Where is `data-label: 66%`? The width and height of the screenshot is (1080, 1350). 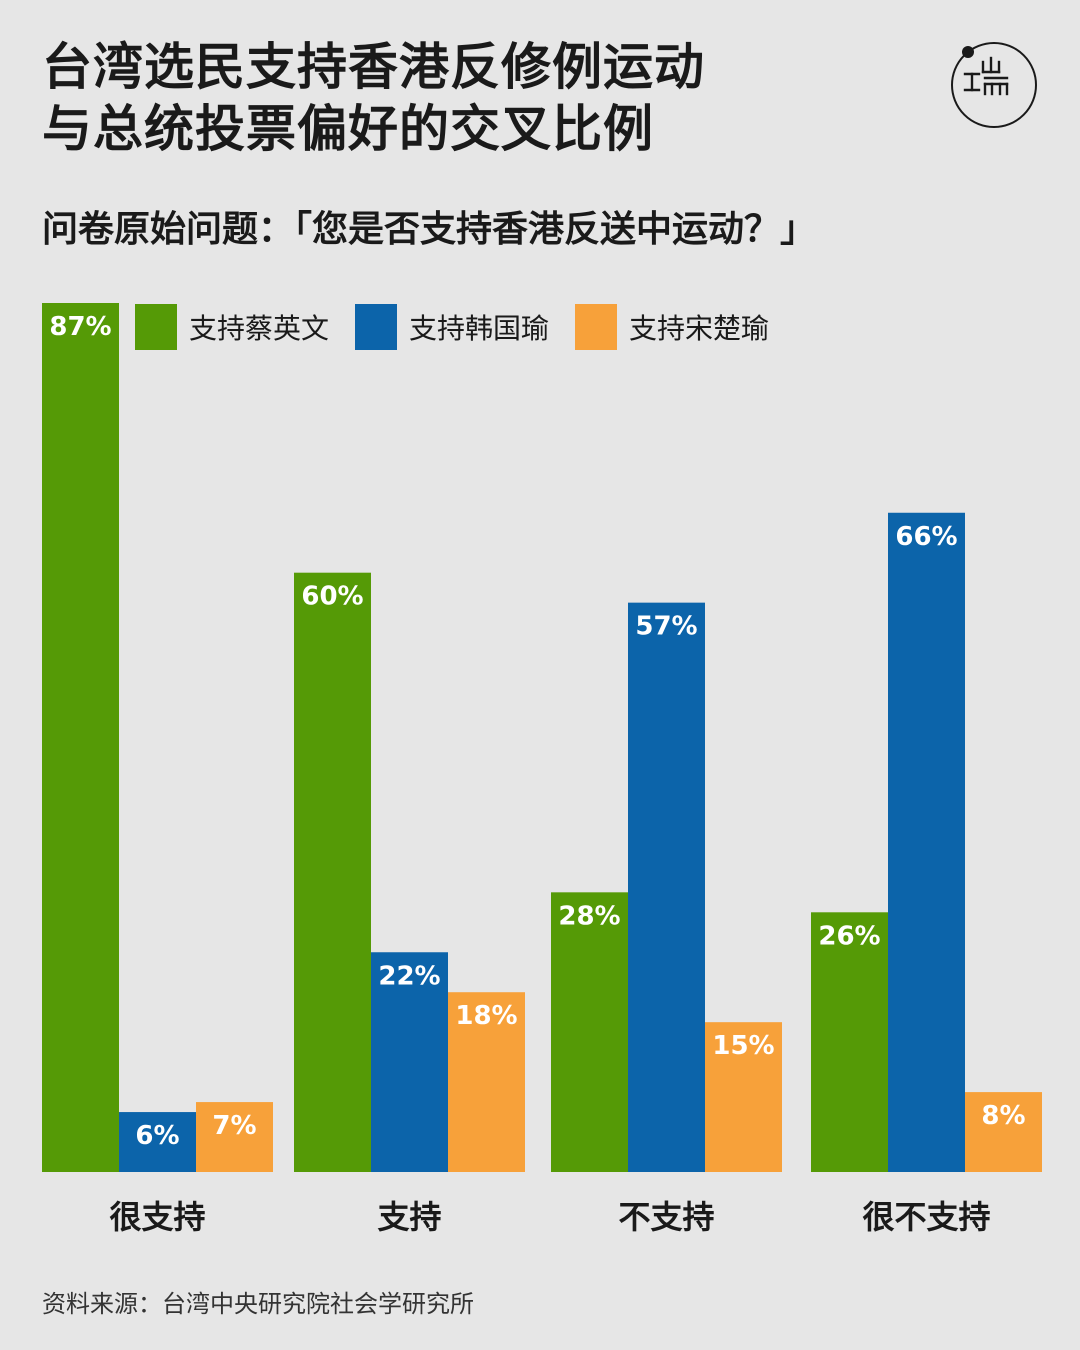 data-label: 66% is located at coordinates (926, 537).